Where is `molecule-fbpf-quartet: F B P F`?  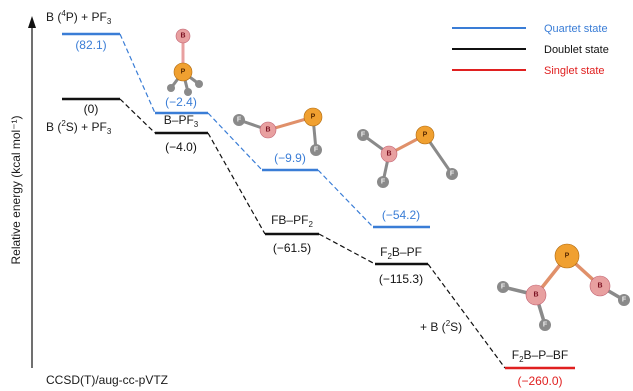 molecule-fbpf-quartet: F B P F is located at coordinates (278, 131).